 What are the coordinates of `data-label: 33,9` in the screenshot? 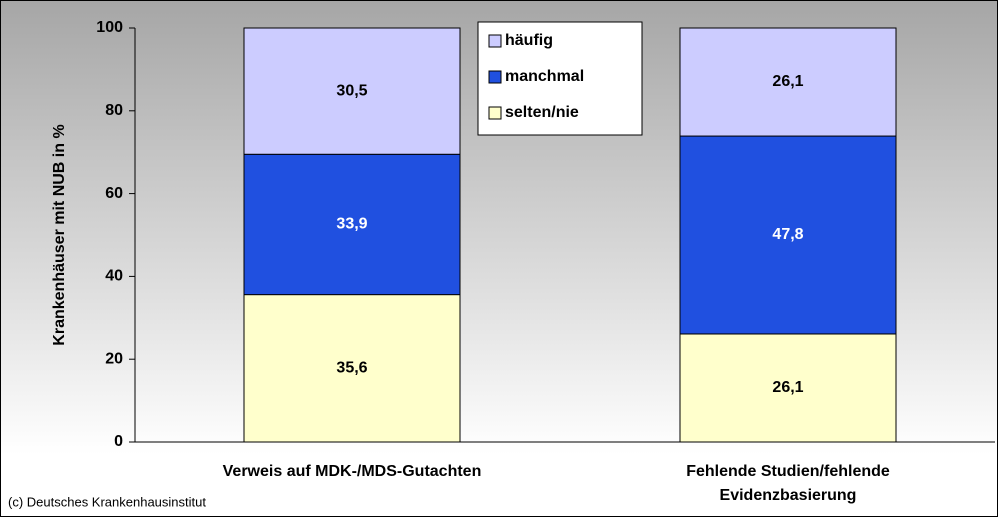 It's located at (351, 224).